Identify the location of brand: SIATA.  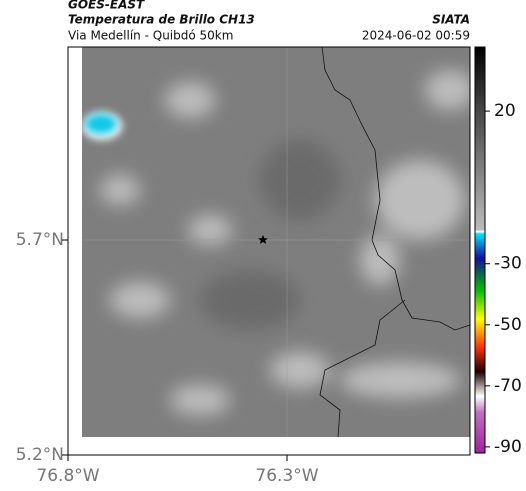
(451, 20).